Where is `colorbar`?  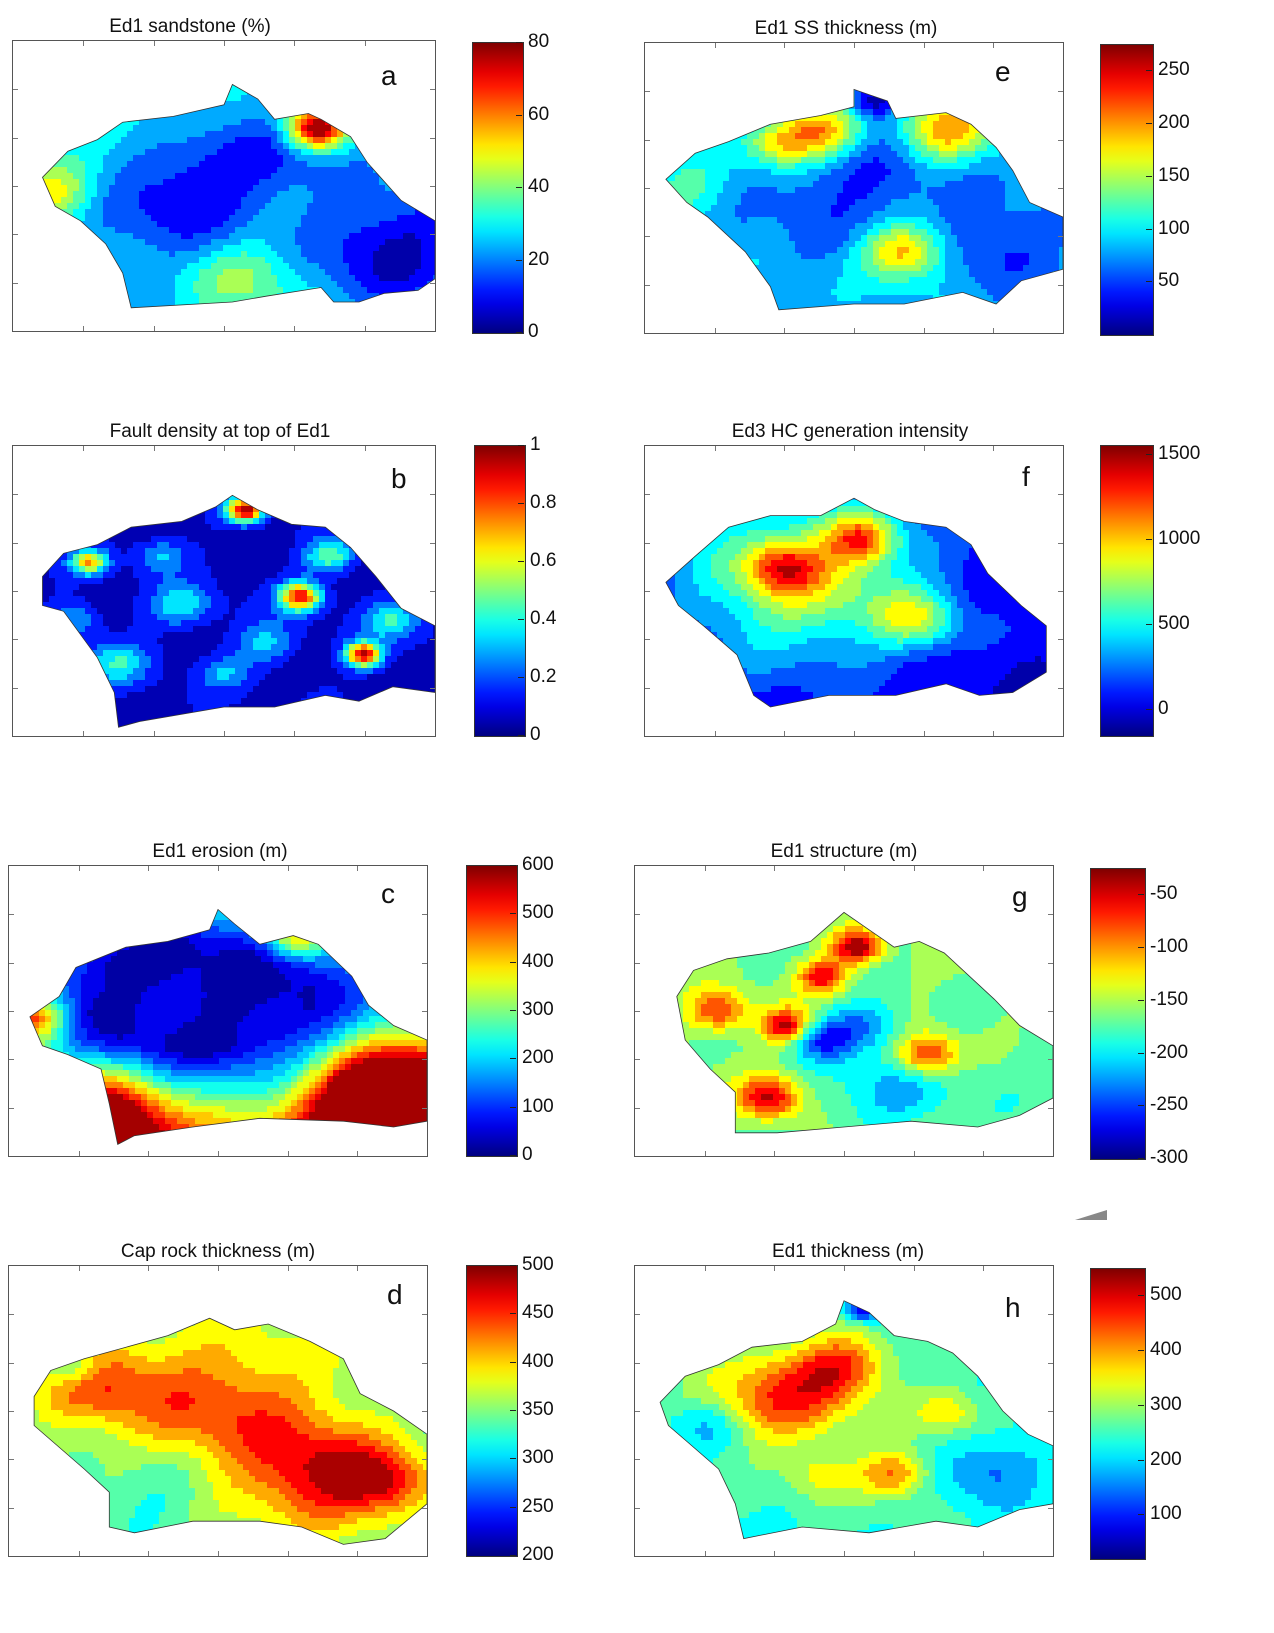
colorbar is located at coordinates (498, 188).